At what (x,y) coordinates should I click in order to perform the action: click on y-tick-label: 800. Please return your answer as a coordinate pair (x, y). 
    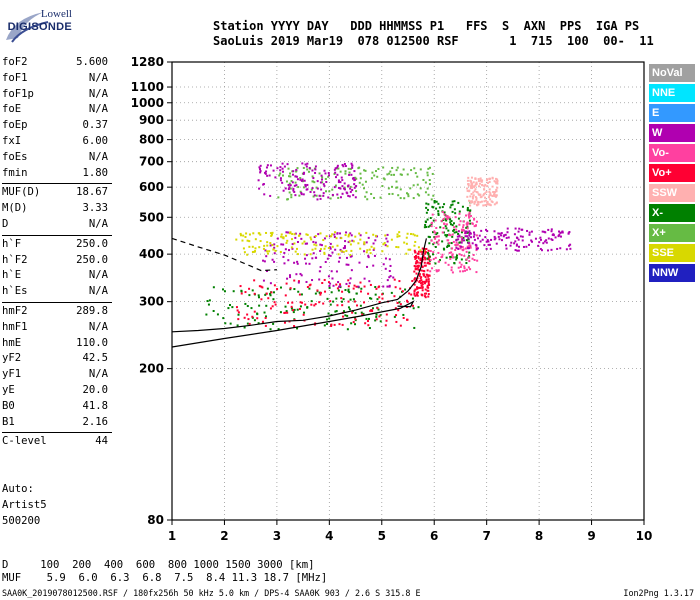
    Looking at the image, I should click on (151, 140).